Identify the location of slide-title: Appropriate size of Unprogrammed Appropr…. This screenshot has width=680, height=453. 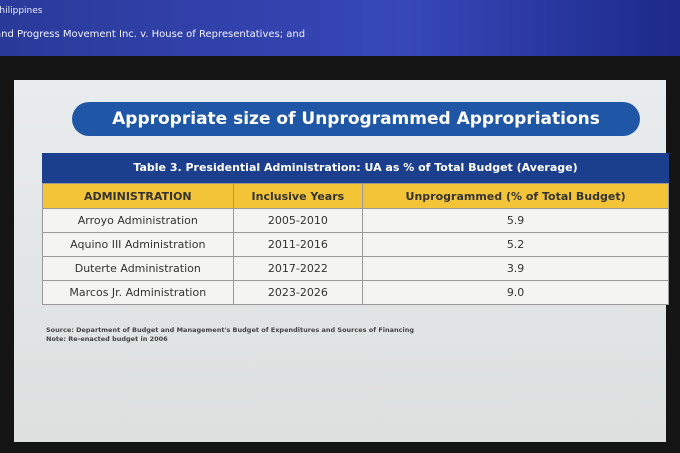
(356, 119).